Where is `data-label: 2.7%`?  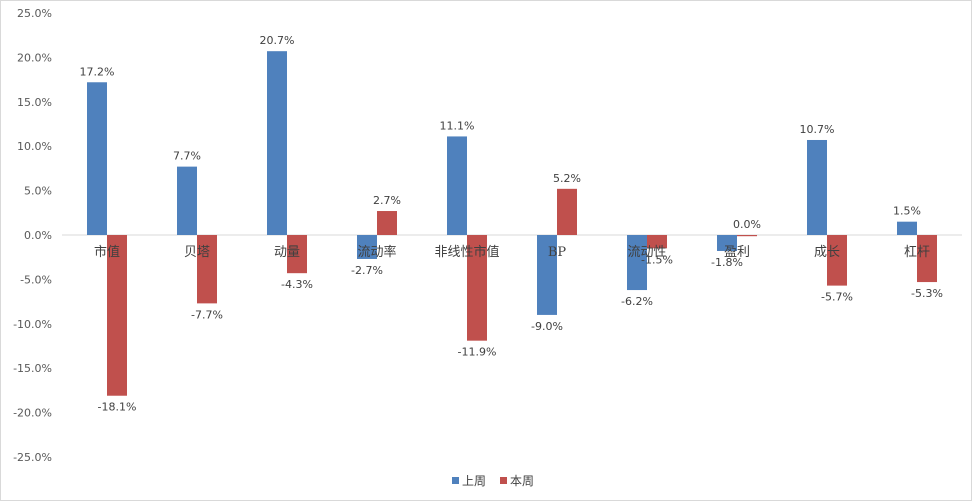 data-label: 2.7% is located at coordinates (387, 200).